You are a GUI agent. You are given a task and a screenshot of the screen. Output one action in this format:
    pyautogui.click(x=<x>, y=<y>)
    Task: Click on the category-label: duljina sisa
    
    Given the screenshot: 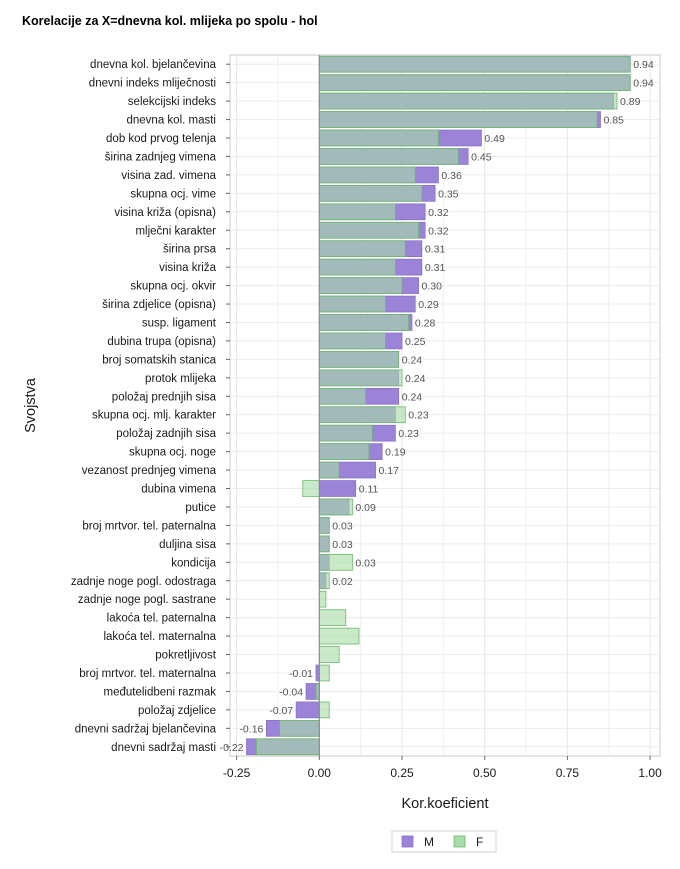 What is the action you would take?
    pyautogui.click(x=187, y=545)
    